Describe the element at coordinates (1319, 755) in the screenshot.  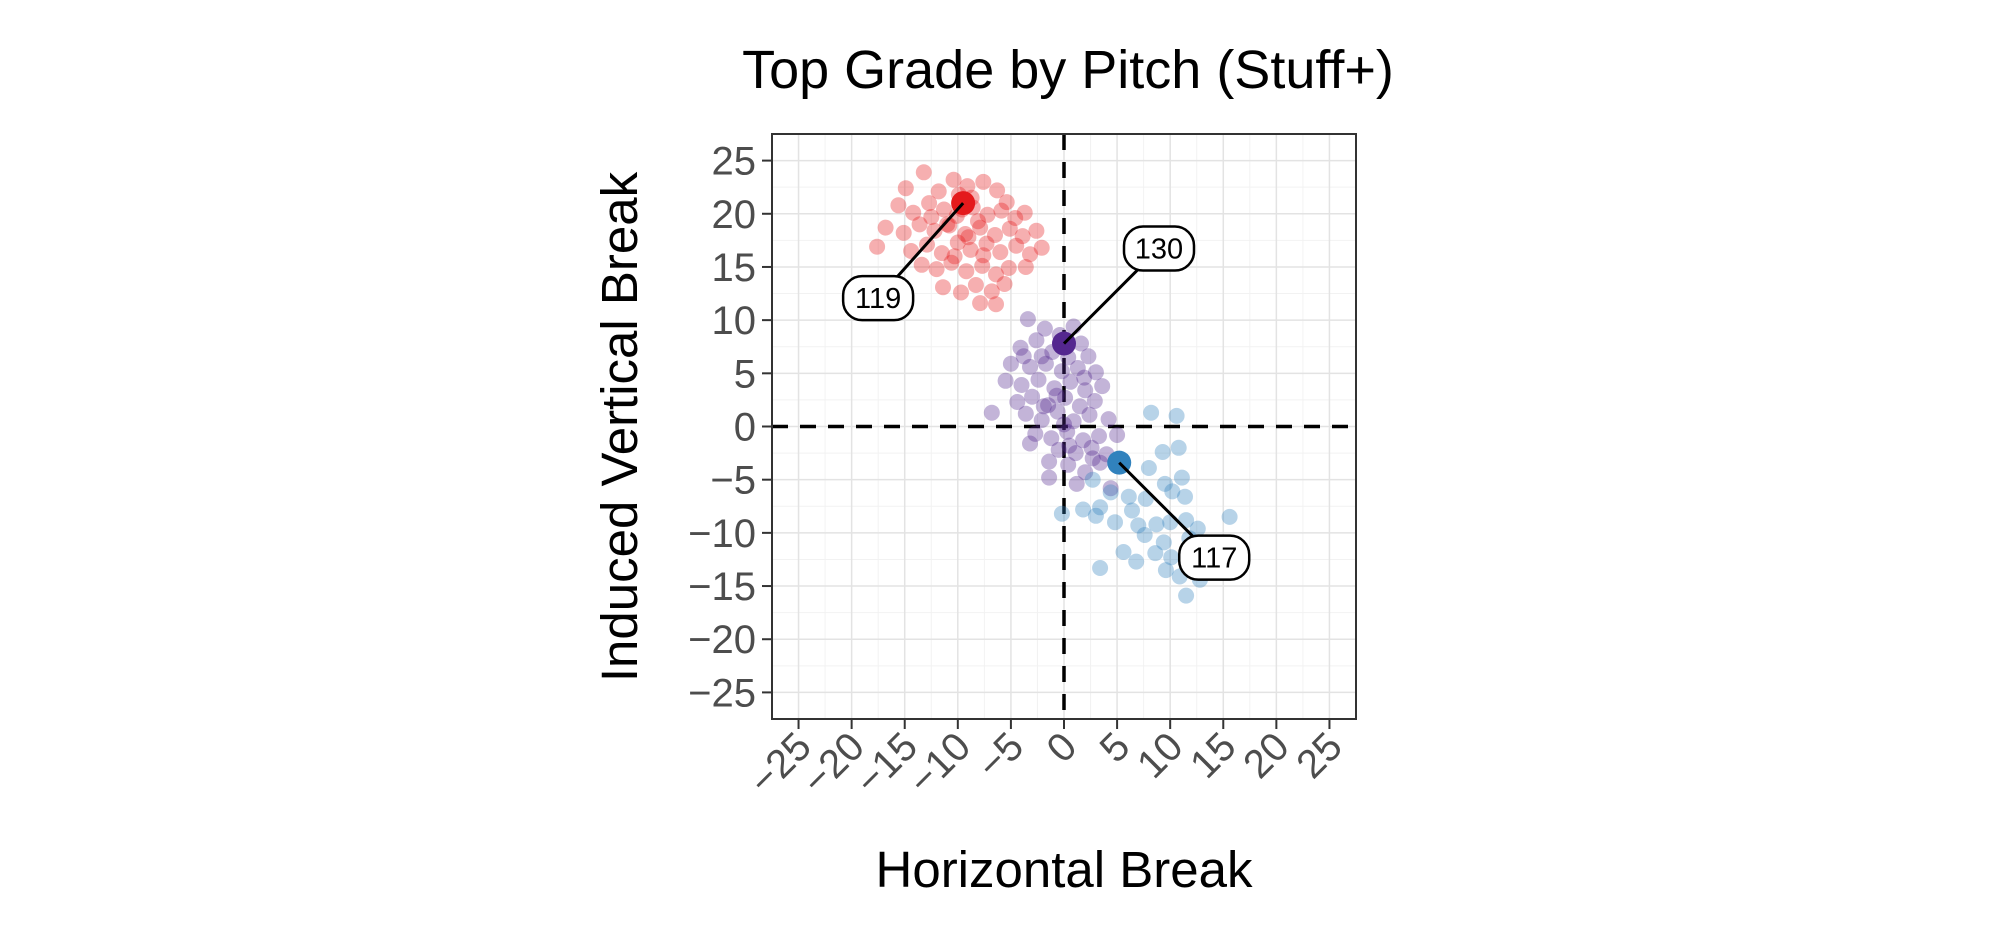
I see `x-tick-label: 25` at that location.